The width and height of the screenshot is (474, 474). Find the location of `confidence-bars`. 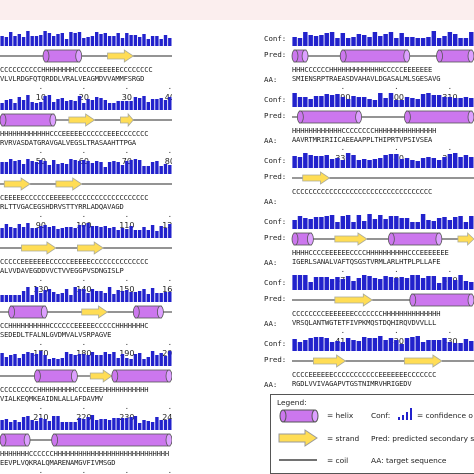

confidence-bars is located at coordinates (383, 282).